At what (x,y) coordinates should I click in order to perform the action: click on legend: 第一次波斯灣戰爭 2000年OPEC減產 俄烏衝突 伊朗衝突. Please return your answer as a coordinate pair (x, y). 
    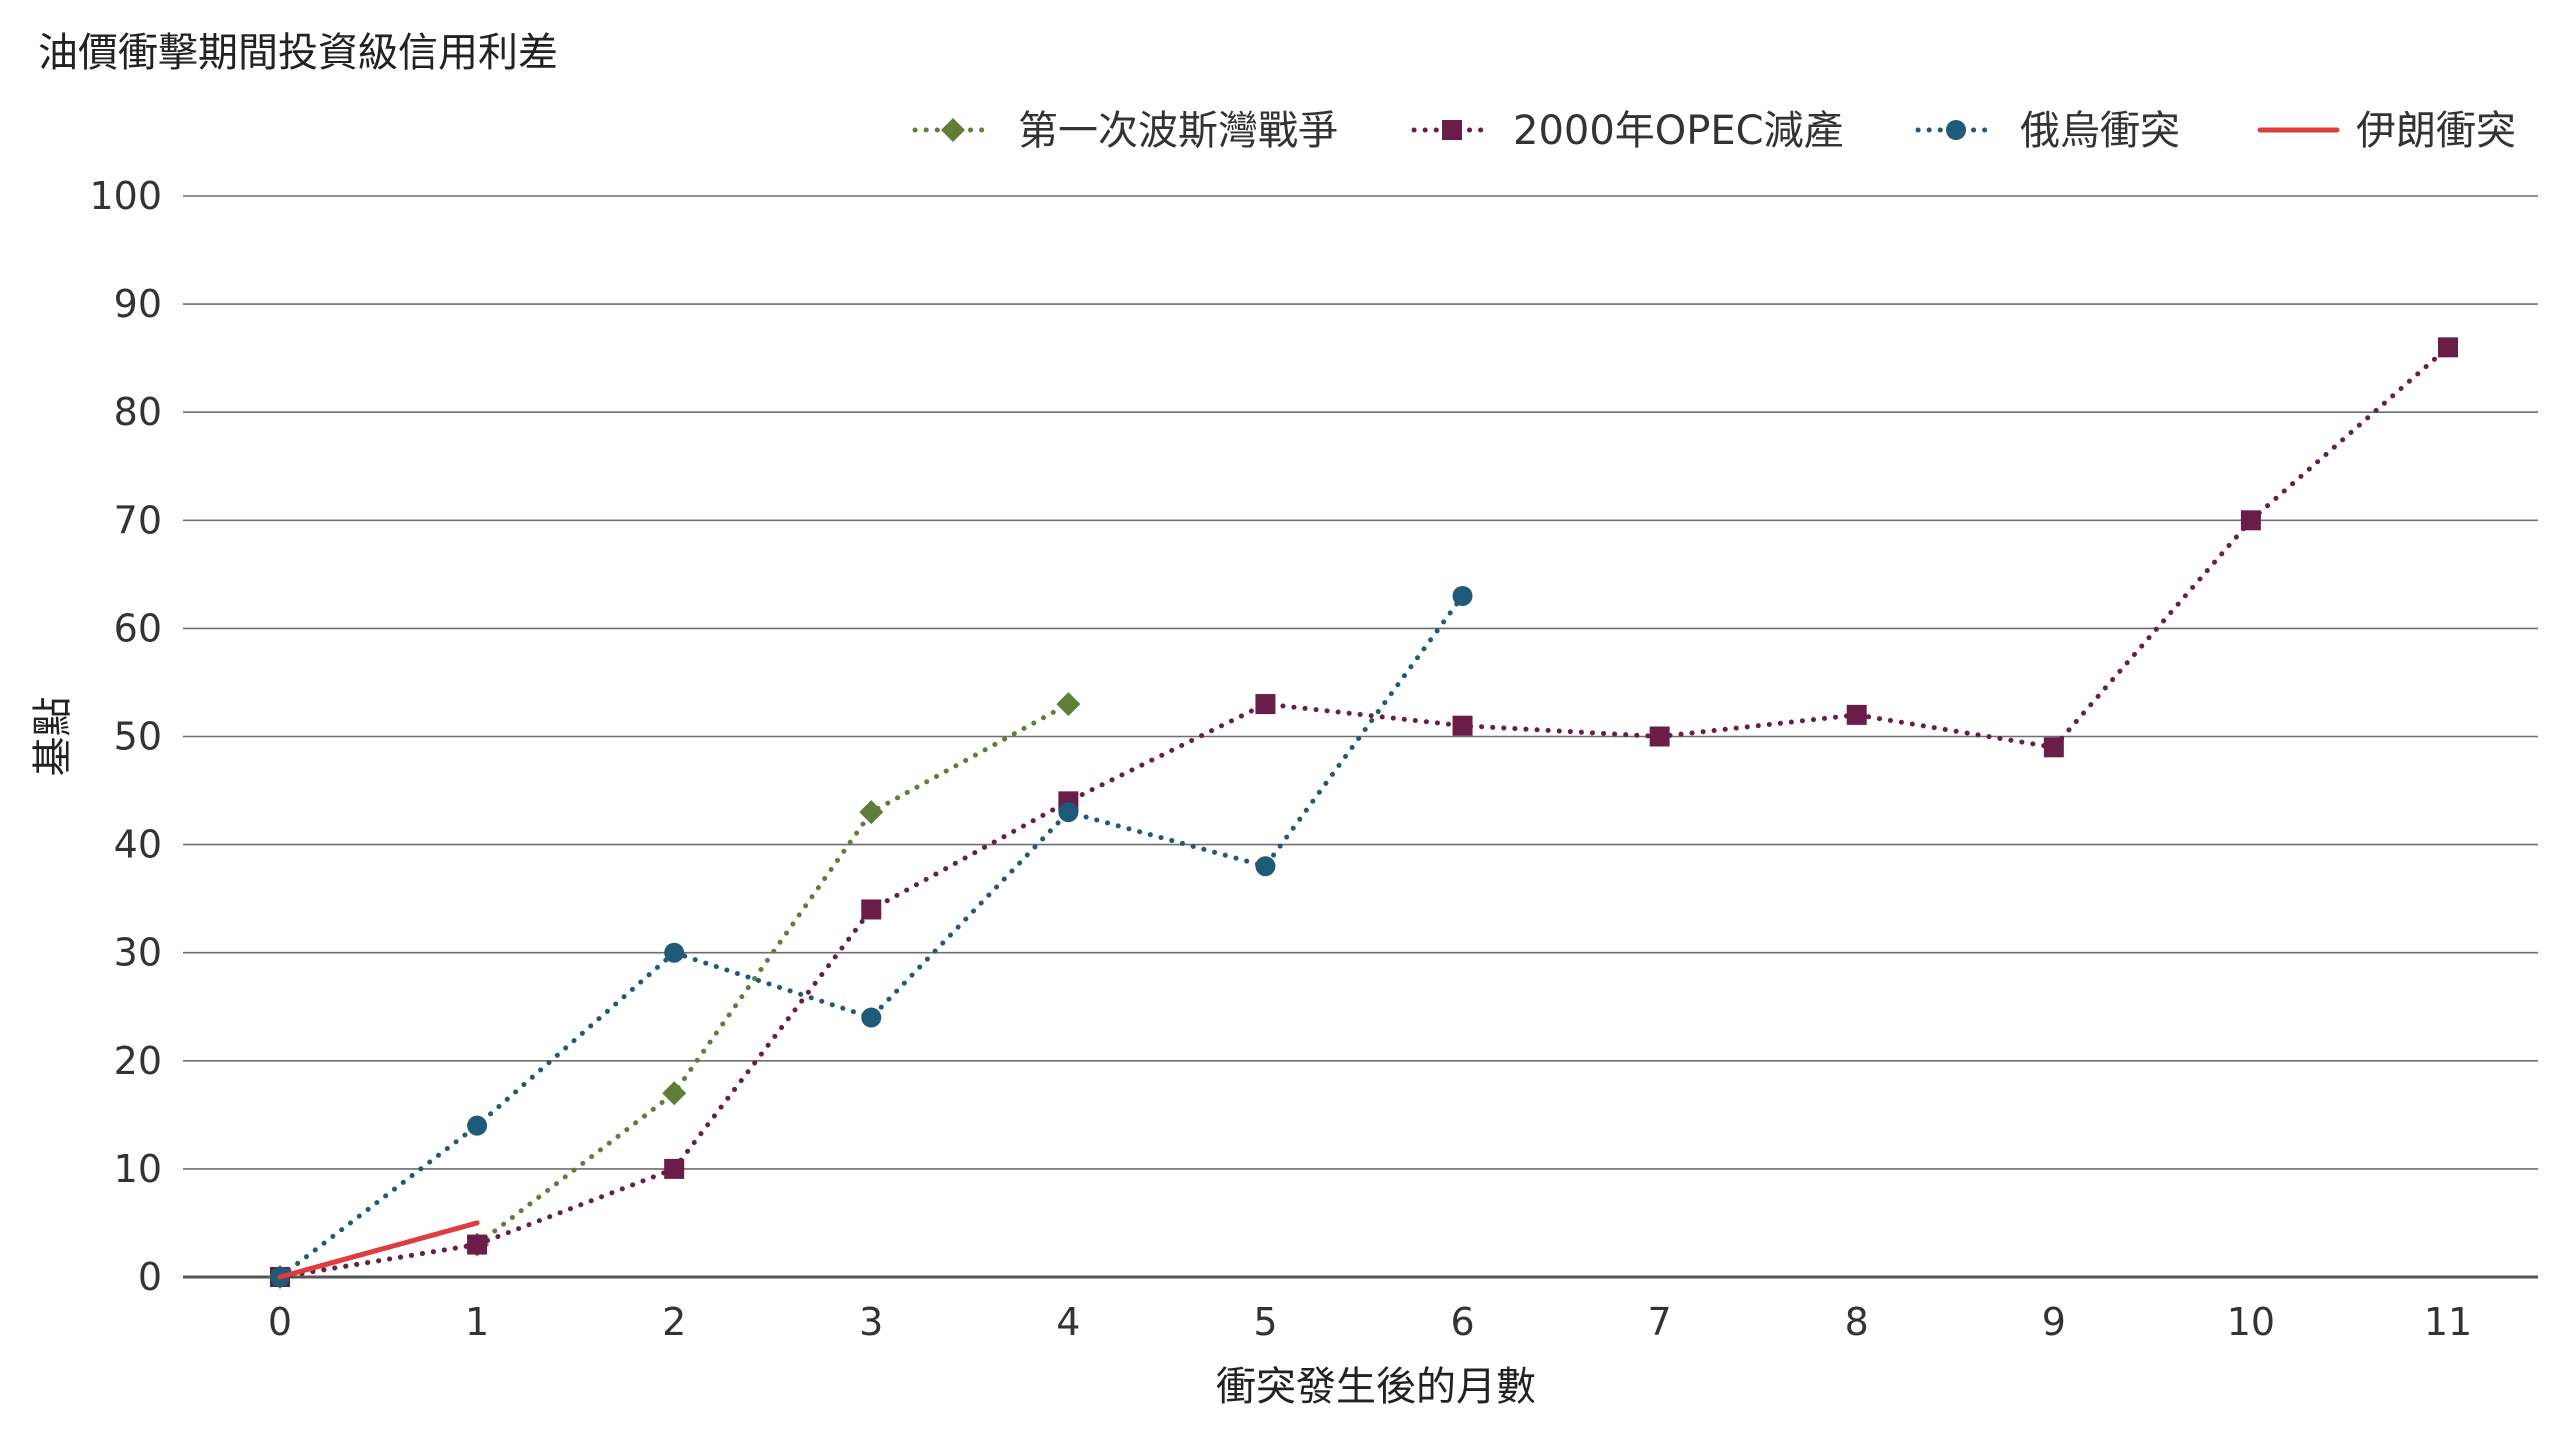
    Looking at the image, I should click on (1714, 131).